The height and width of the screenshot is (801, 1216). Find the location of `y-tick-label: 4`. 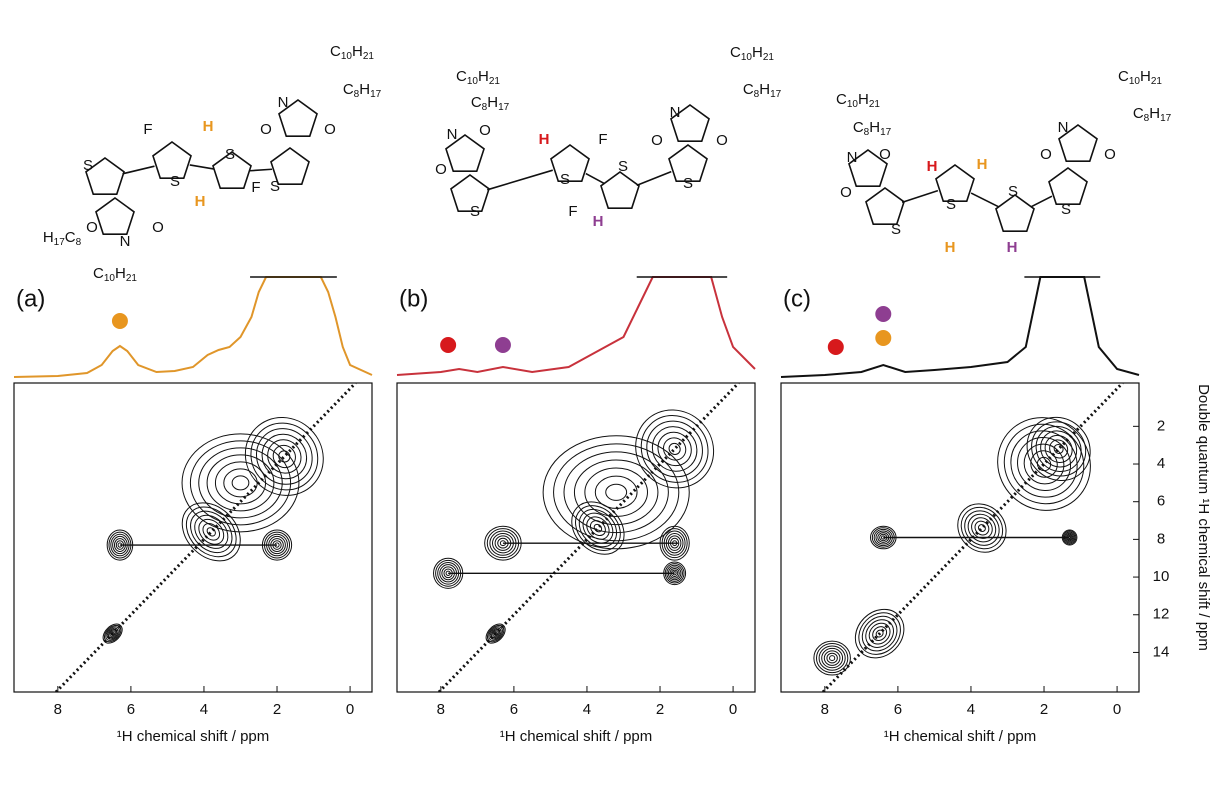

y-tick-label: 4 is located at coordinates (1161, 463).